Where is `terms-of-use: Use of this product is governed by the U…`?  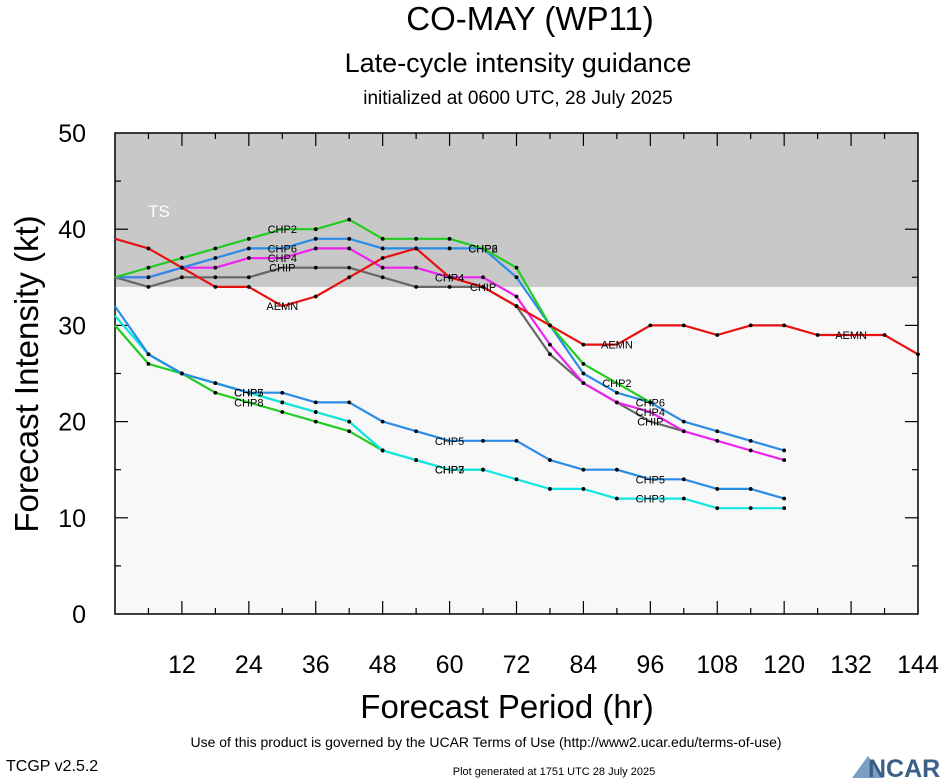
terms-of-use: Use of this product is governed by the U… is located at coordinates (485, 742).